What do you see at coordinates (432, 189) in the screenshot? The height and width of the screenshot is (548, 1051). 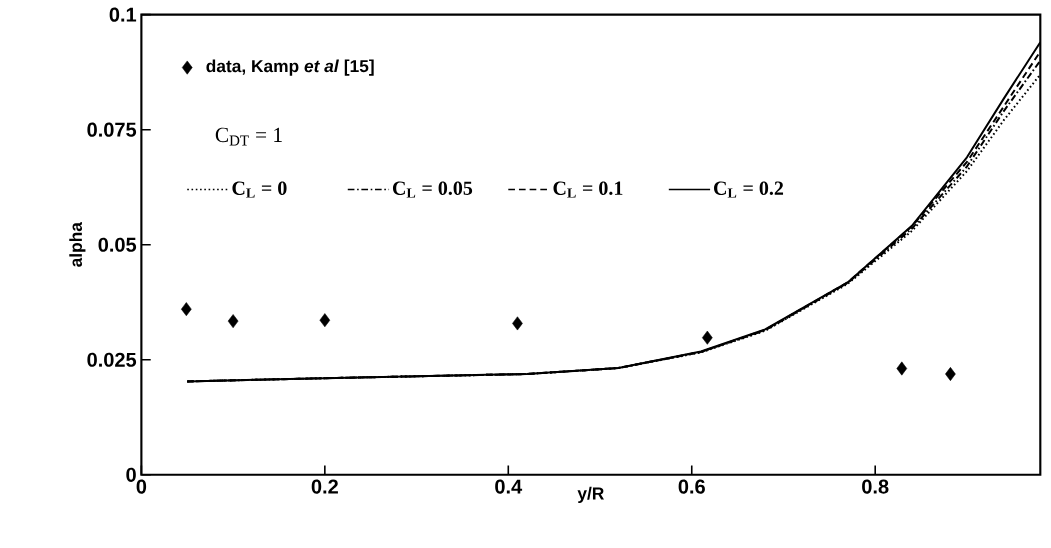 I see `legend-label: C$_{L}$ = 0.05` at bounding box center [432, 189].